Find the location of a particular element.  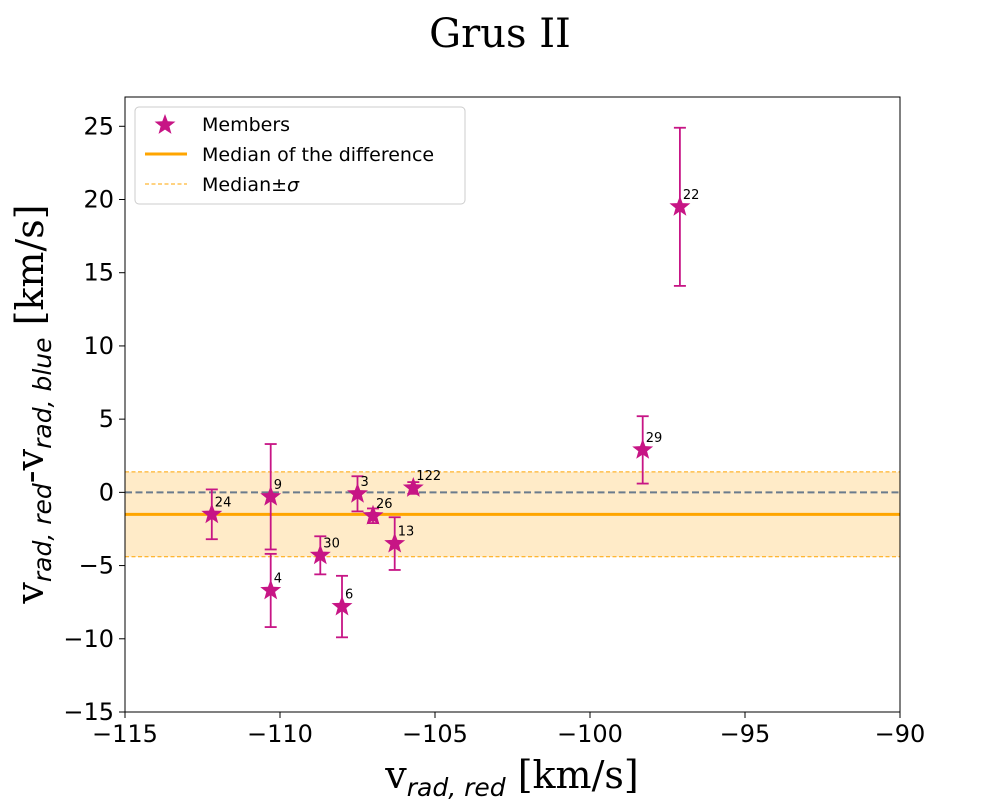

y-tick-label: 15 is located at coordinates (98, 273).